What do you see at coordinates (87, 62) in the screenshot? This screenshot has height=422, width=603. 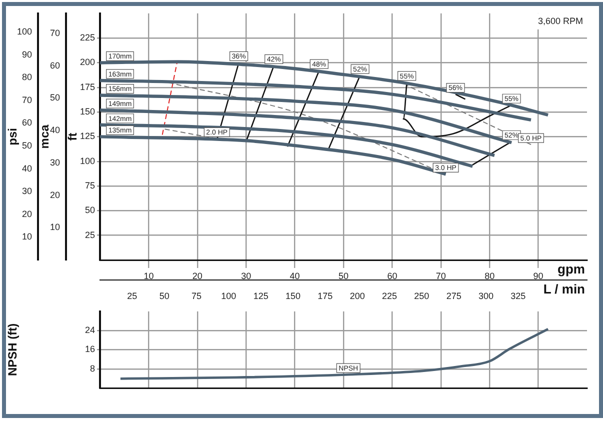 I see `y-tick-label: 200` at bounding box center [87, 62].